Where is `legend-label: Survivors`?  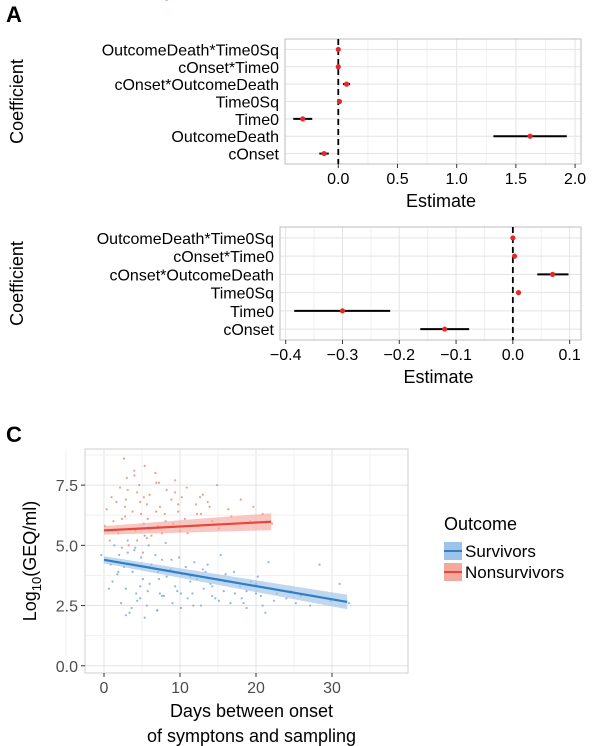
legend-label: Survivors is located at coordinates (500, 551).